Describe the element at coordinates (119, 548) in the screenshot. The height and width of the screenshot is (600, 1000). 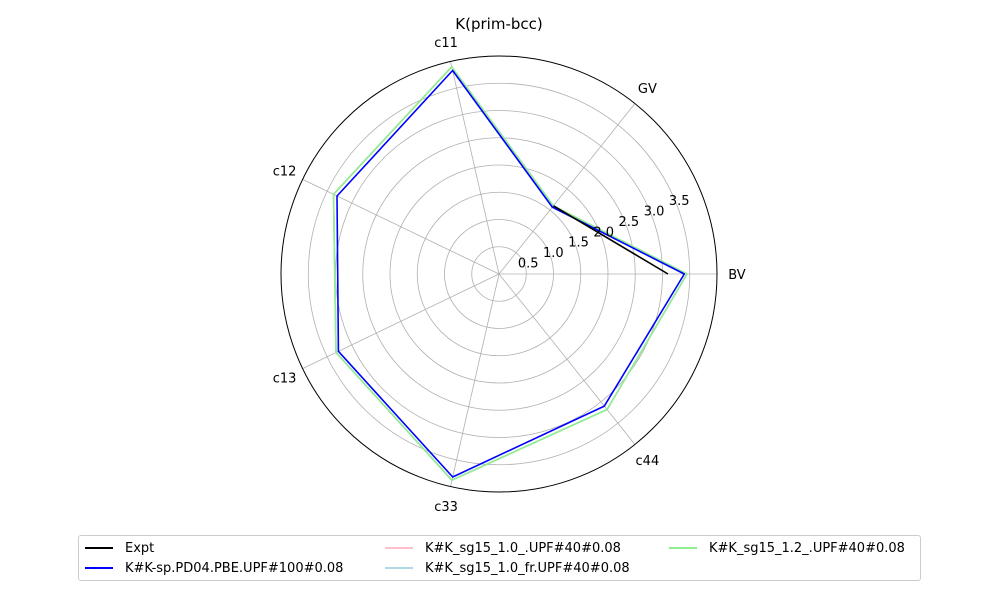
I see `legend-item-expt: Expt` at that location.